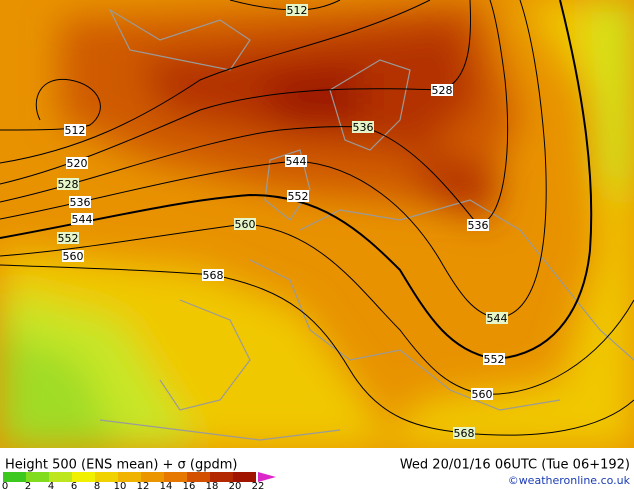 The image size is (634, 490). What do you see at coordinates (515, 465) in the screenshot?
I see `map-date: Wed 20/01/16 06UTC (Tue 06+192)` at bounding box center [515, 465].